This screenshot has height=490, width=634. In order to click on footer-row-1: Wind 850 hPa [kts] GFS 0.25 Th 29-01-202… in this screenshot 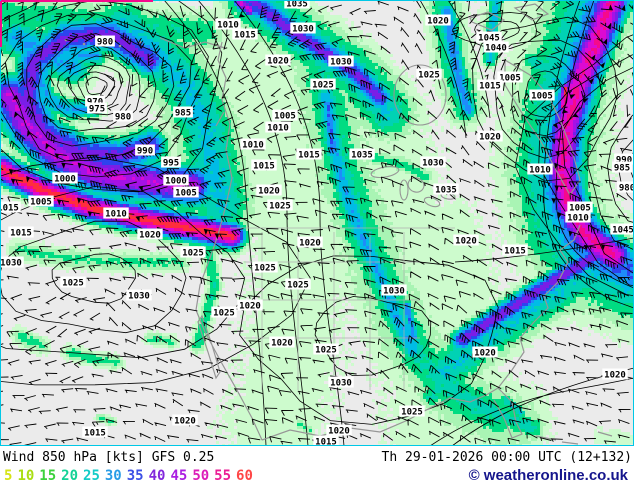, I will do `click(317, 457)`.